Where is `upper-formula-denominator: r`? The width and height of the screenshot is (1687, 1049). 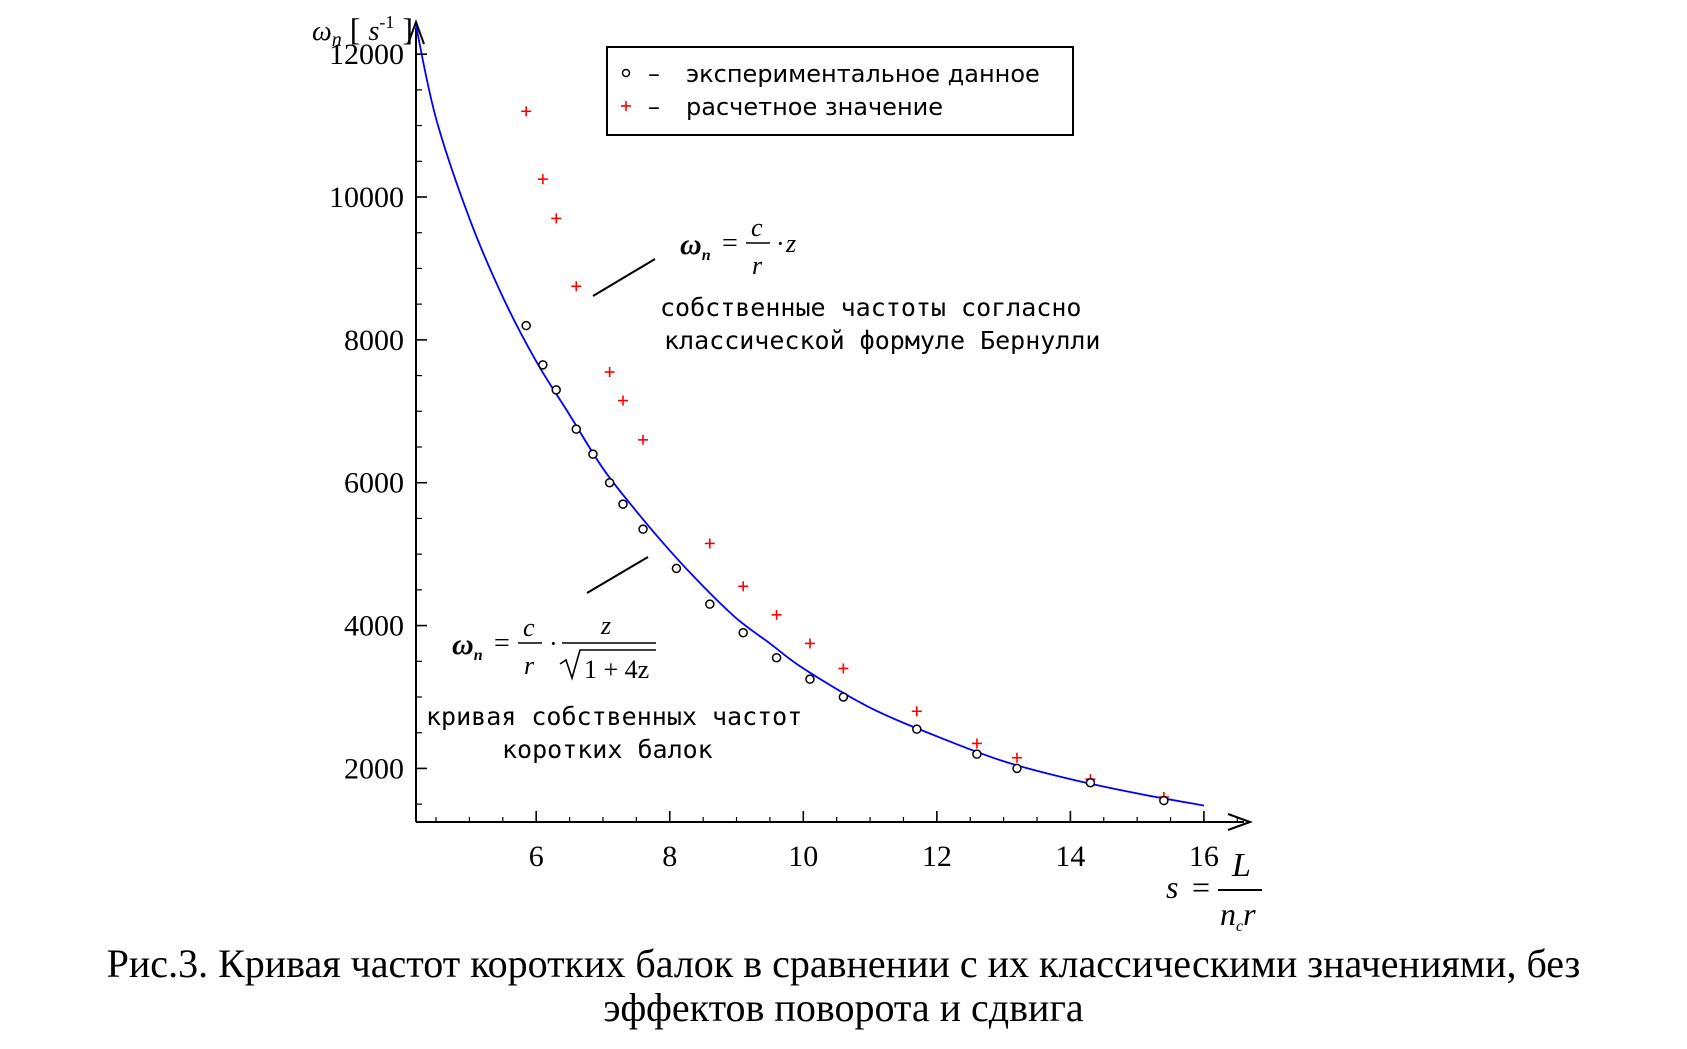
upper-formula-denominator: r is located at coordinates (757, 265).